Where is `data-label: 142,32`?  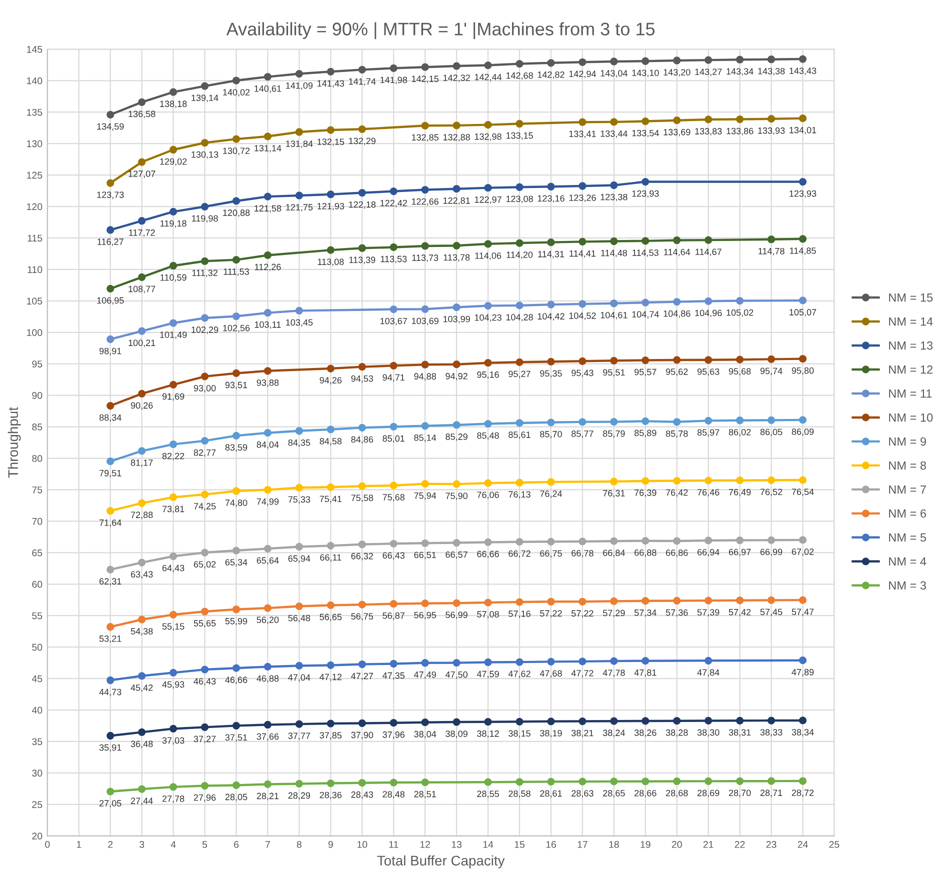
data-label: 142,32 is located at coordinates (456, 78).